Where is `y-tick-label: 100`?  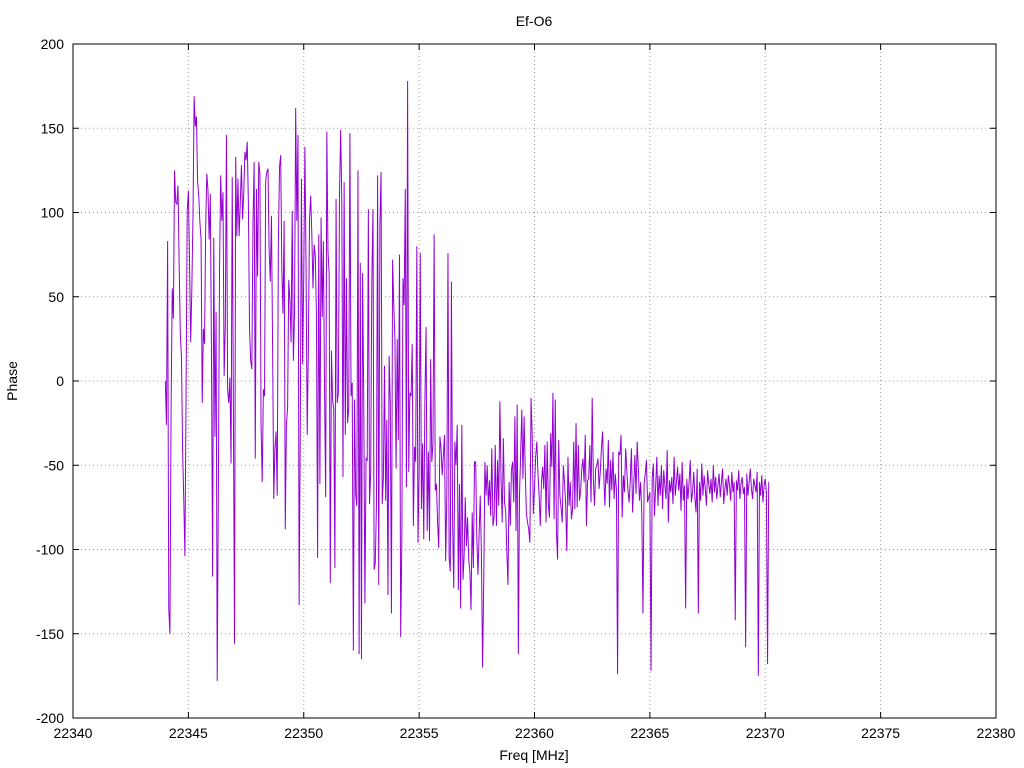 y-tick-label: 100 is located at coordinates (53, 213).